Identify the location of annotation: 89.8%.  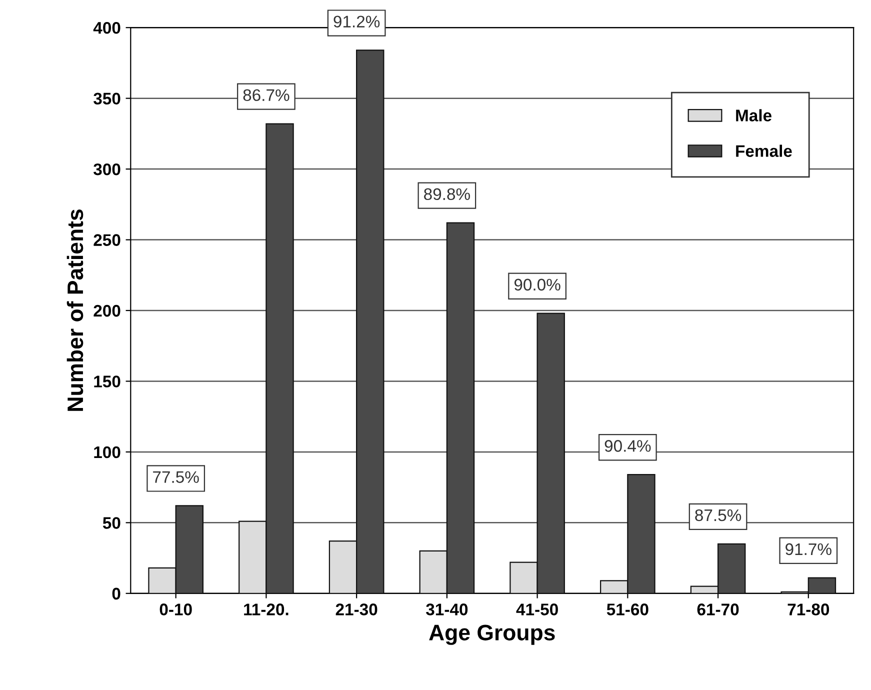
(447, 194).